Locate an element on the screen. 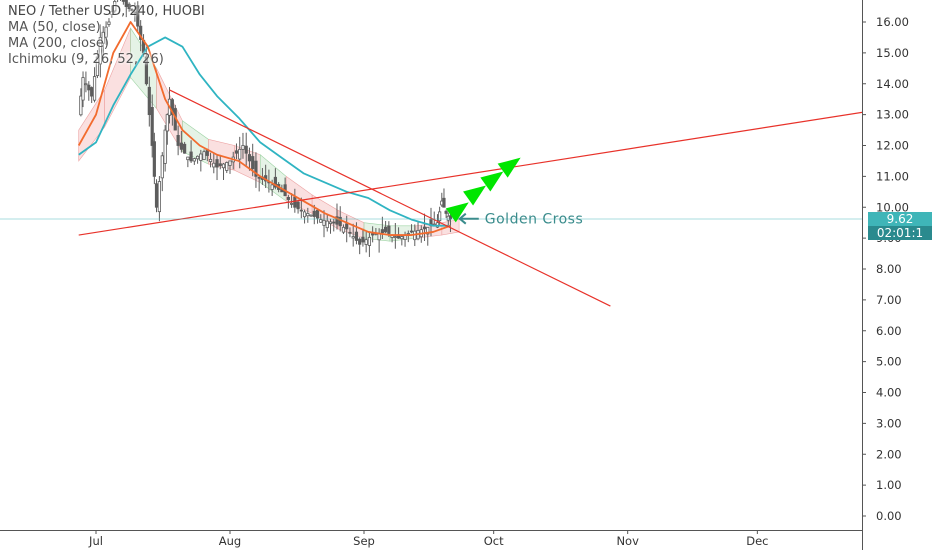  price-tick-label: 1.00 is located at coordinates (889, 485).